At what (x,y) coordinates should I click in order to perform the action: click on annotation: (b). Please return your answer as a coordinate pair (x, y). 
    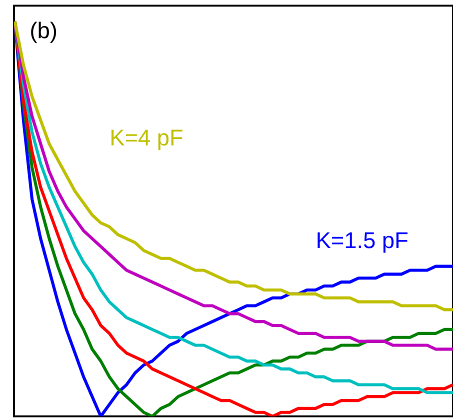
    Looking at the image, I should click on (43, 32).